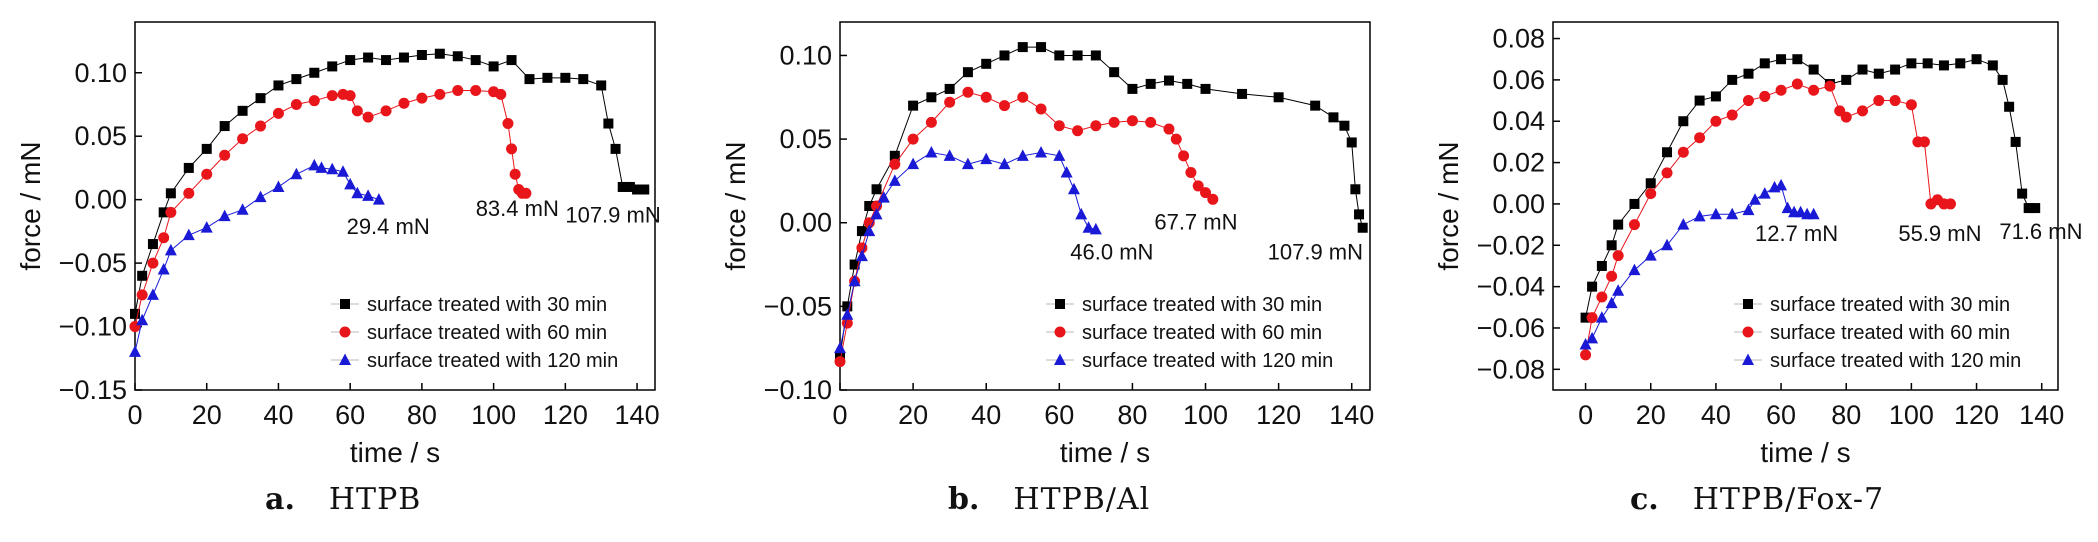  I want to click on caption-c: c. HTPB/Fox-7, so click(1757, 502).